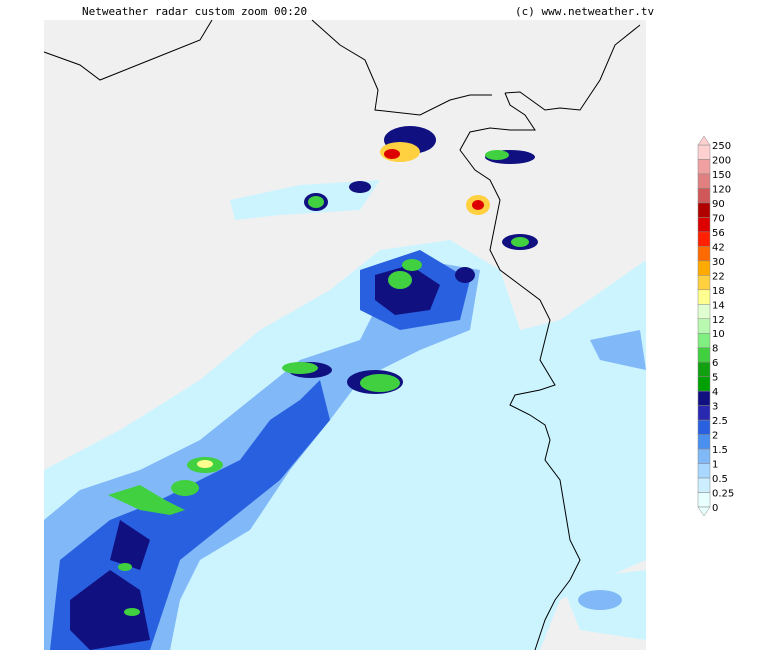  What do you see at coordinates (584, 11) in the screenshot?
I see `credit: (c) www.netweather.tv` at bounding box center [584, 11].